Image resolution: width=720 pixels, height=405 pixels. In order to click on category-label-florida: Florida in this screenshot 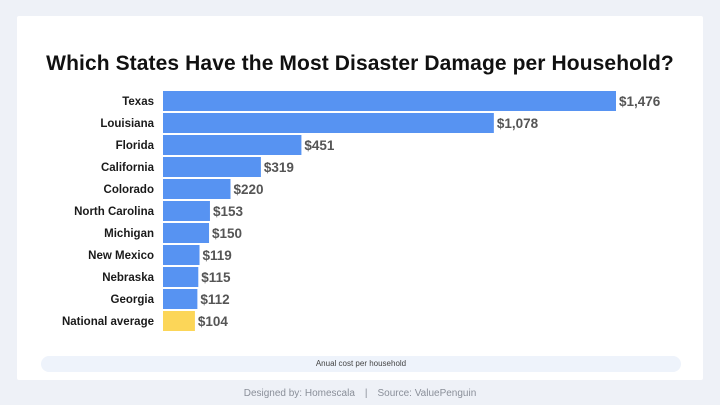, I will do `click(135, 146)`.